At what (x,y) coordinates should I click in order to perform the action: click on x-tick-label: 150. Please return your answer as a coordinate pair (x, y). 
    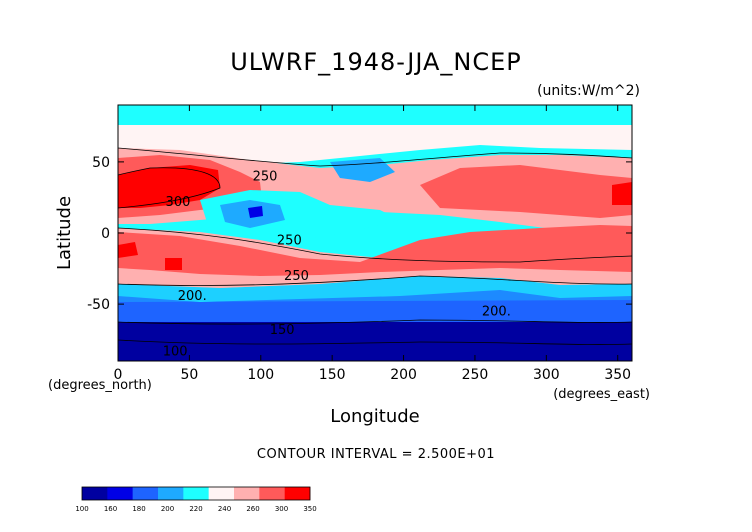
    Looking at the image, I should click on (332, 375).